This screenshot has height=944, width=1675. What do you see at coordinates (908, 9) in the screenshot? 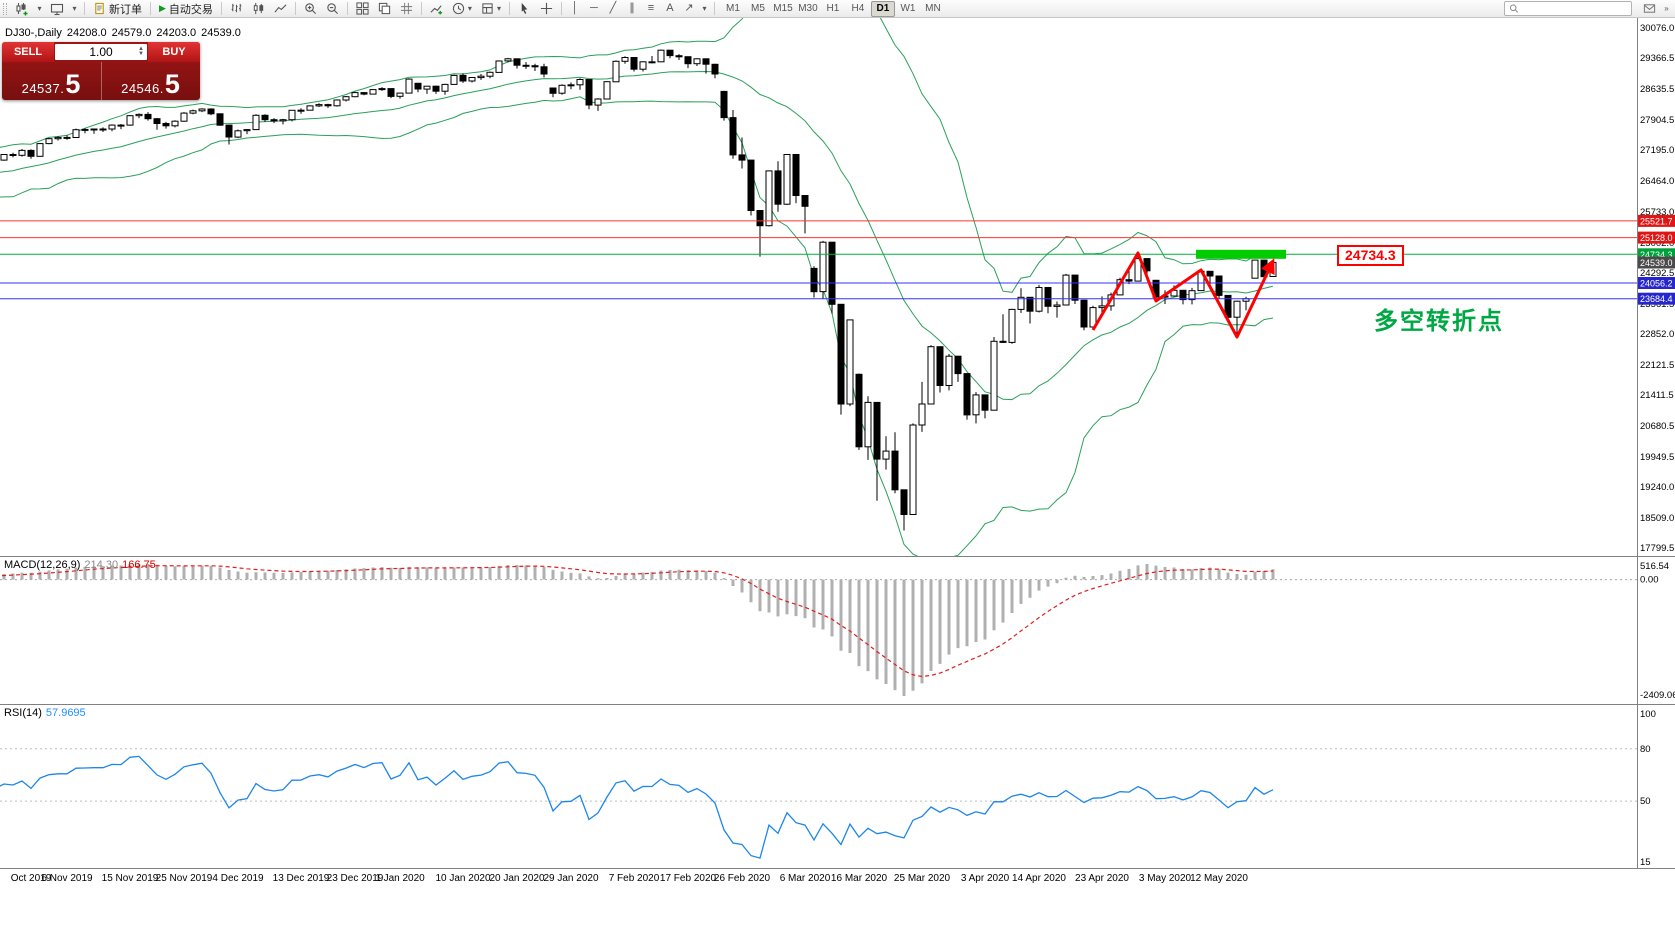
I see `timeframe-w1: W1` at bounding box center [908, 9].